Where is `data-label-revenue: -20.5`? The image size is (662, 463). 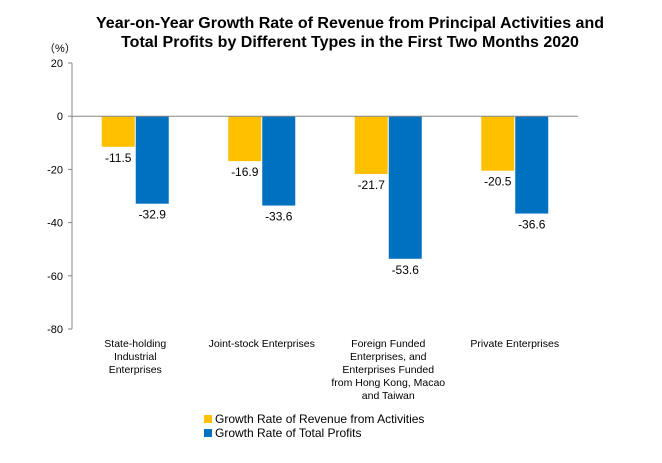
data-label-revenue: -20.5 is located at coordinates (498, 182).